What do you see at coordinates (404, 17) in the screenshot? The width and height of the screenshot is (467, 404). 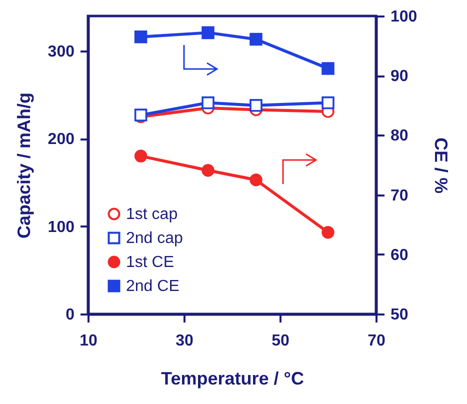 I see `y2-tick-label: 100` at bounding box center [404, 17].